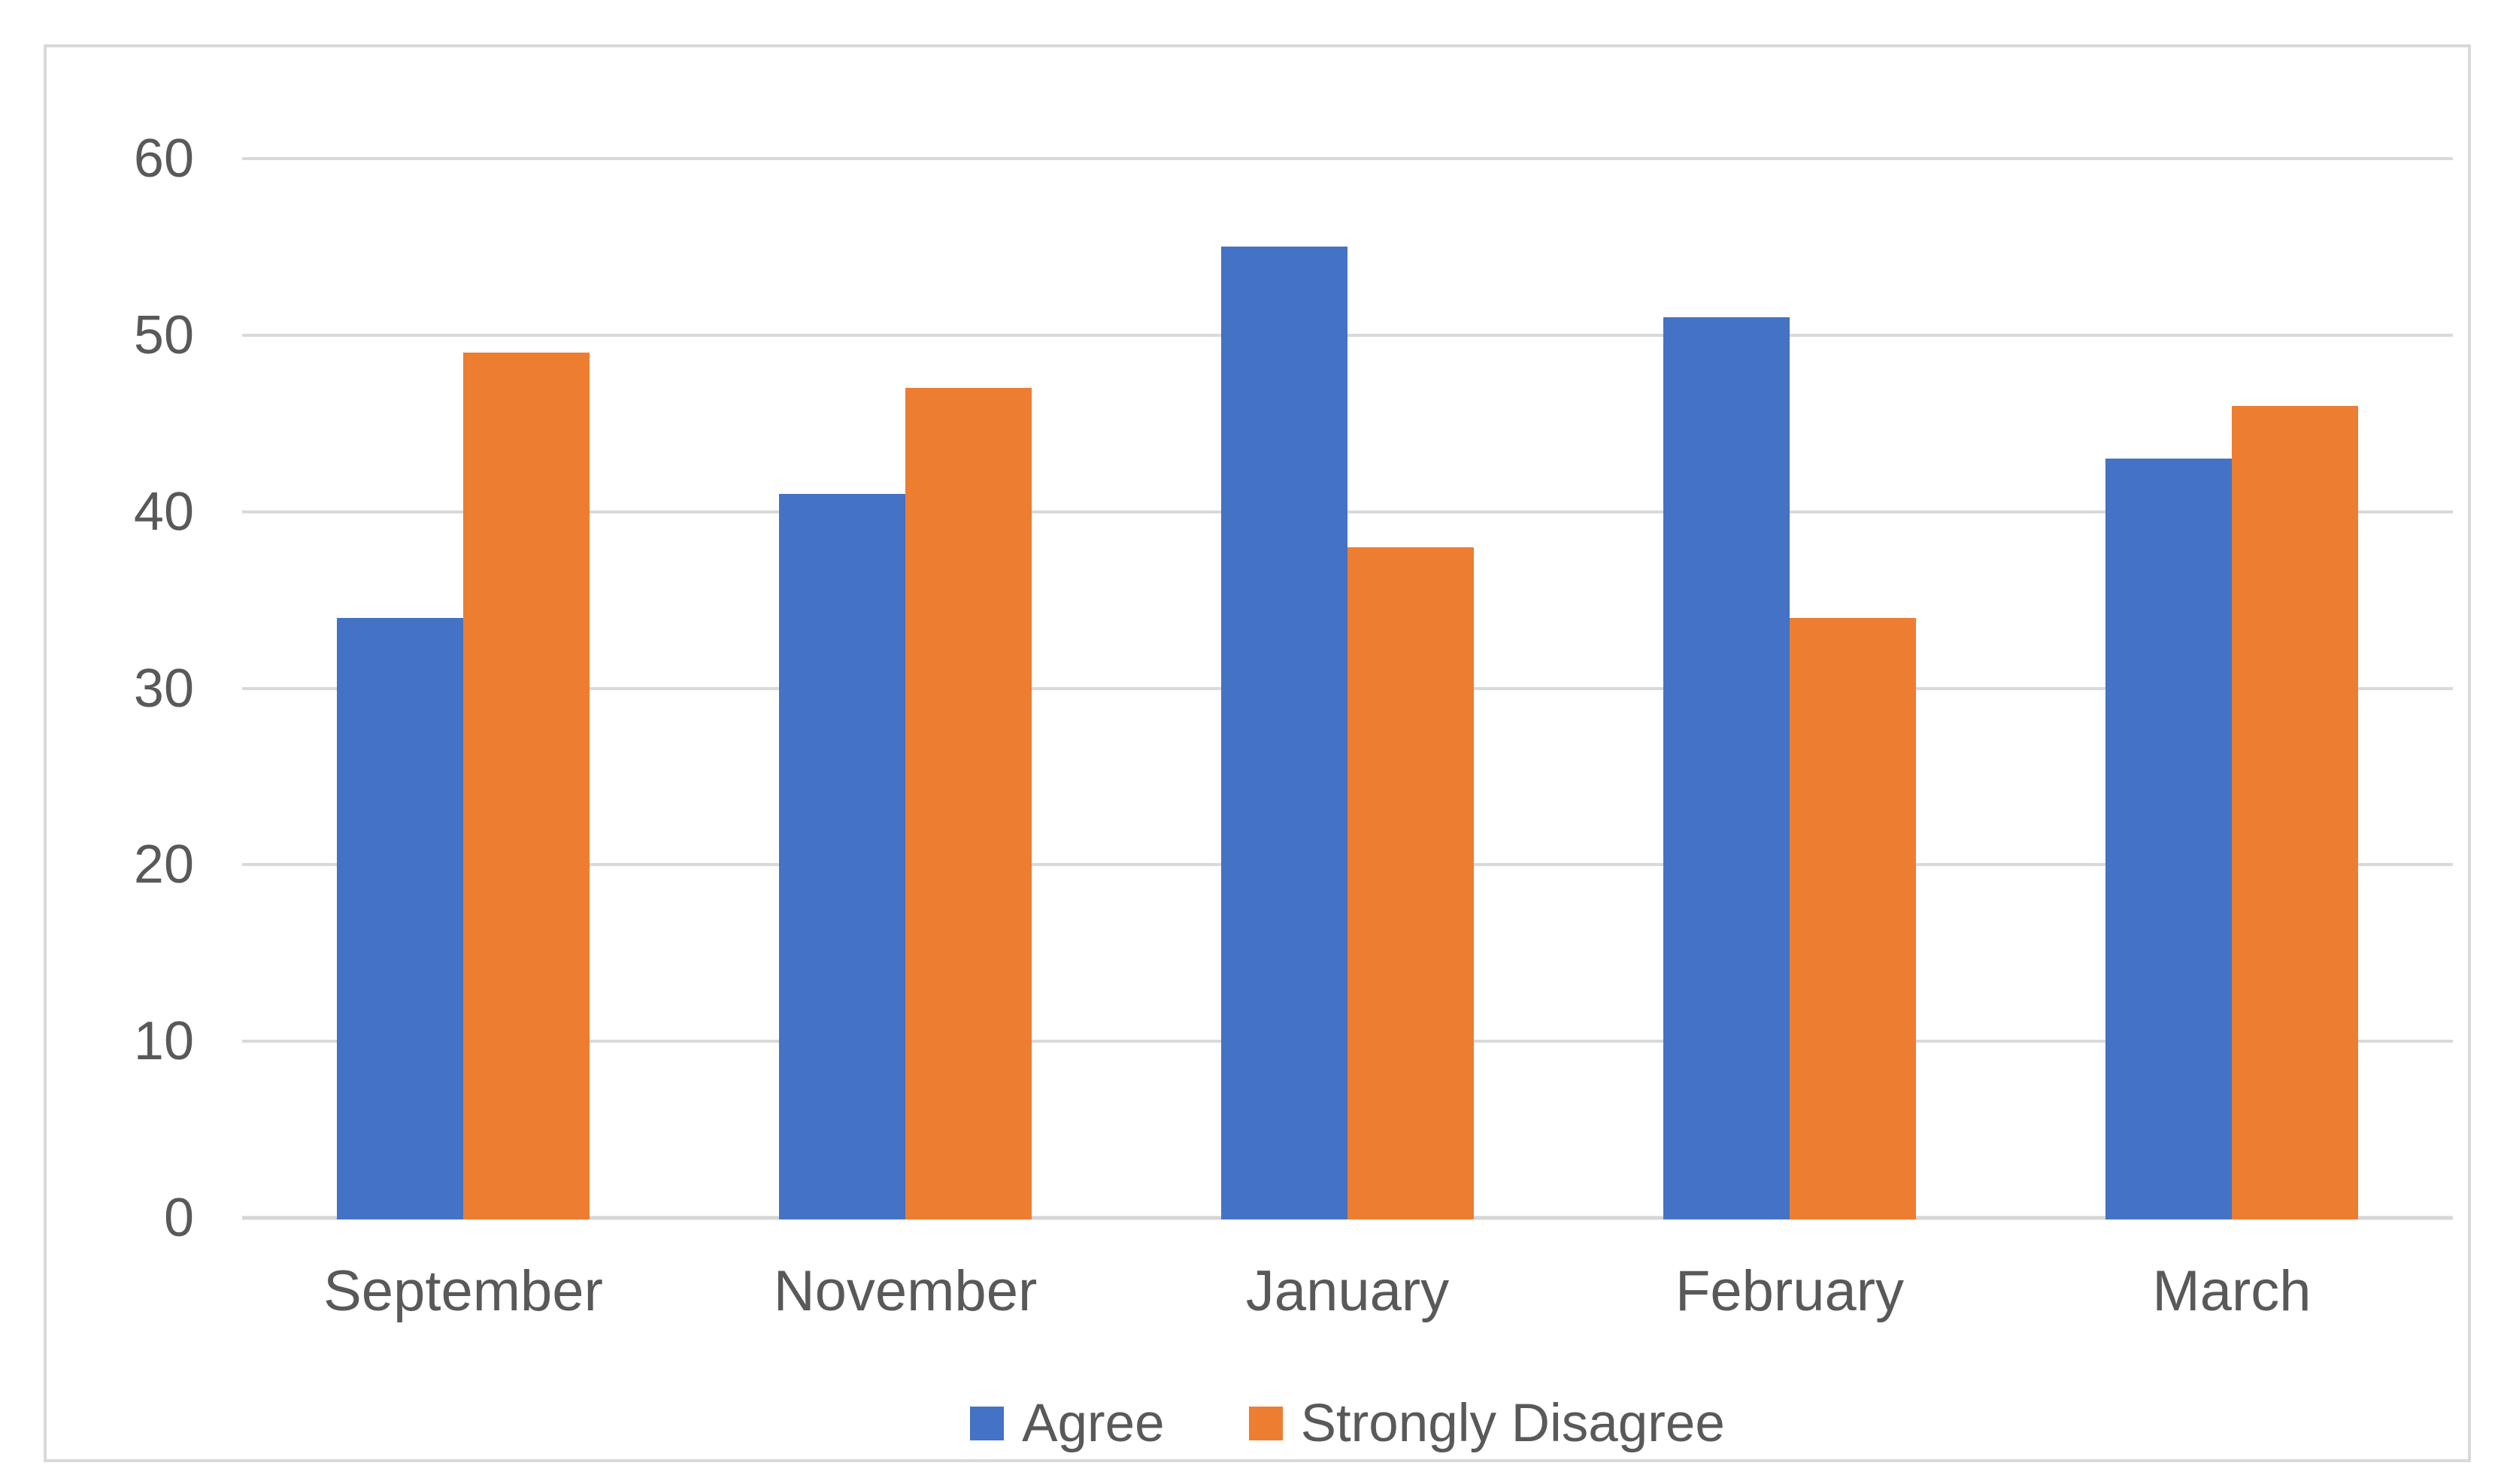 The height and width of the screenshot is (1484, 2510). I want to click on bar-strongly-disagree-january, so click(1410, 883).